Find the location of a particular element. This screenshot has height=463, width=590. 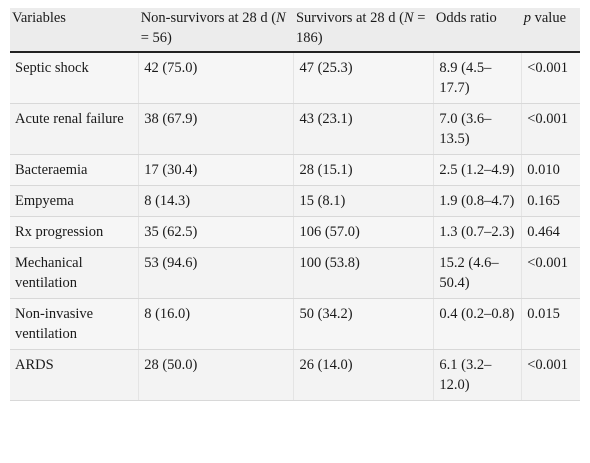

cell-odds-ratio: 8.9 (4.5–17.7) is located at coordinates (478, 78).